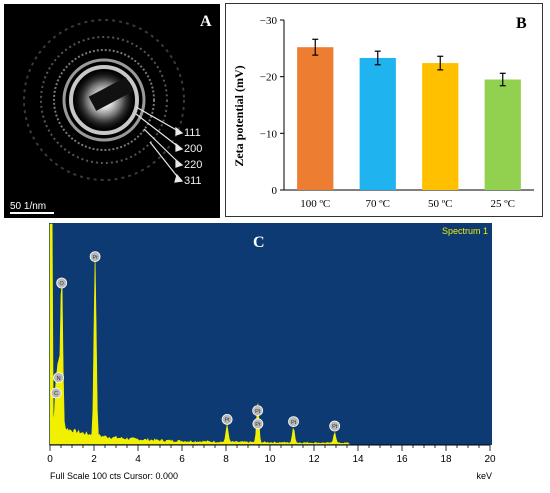 The width and height of the screenshot is (550, 493). What do you see at coordinates (275, 191) in the screenshot?
I see `y-tick-label: 0` at bounding box center [275, 191].